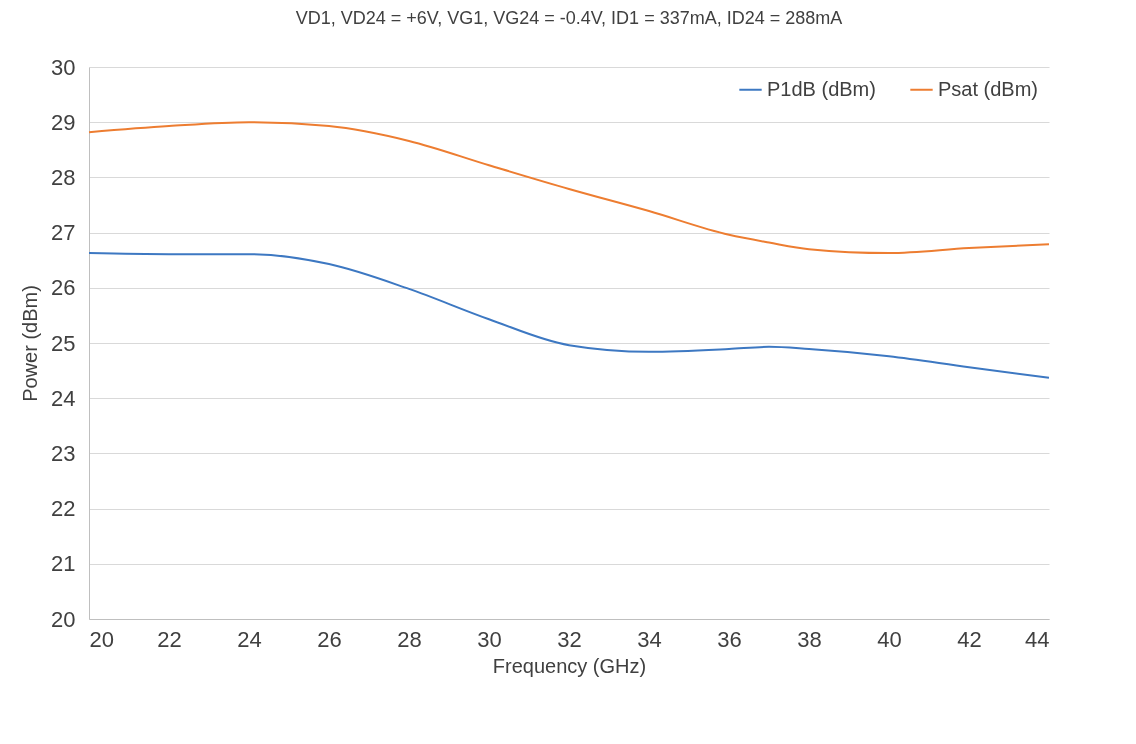 Image resolution: width=1136 pixels, height=744 pixels. I want to click on legend-label: P1dB (dBm), so click(821, 88).